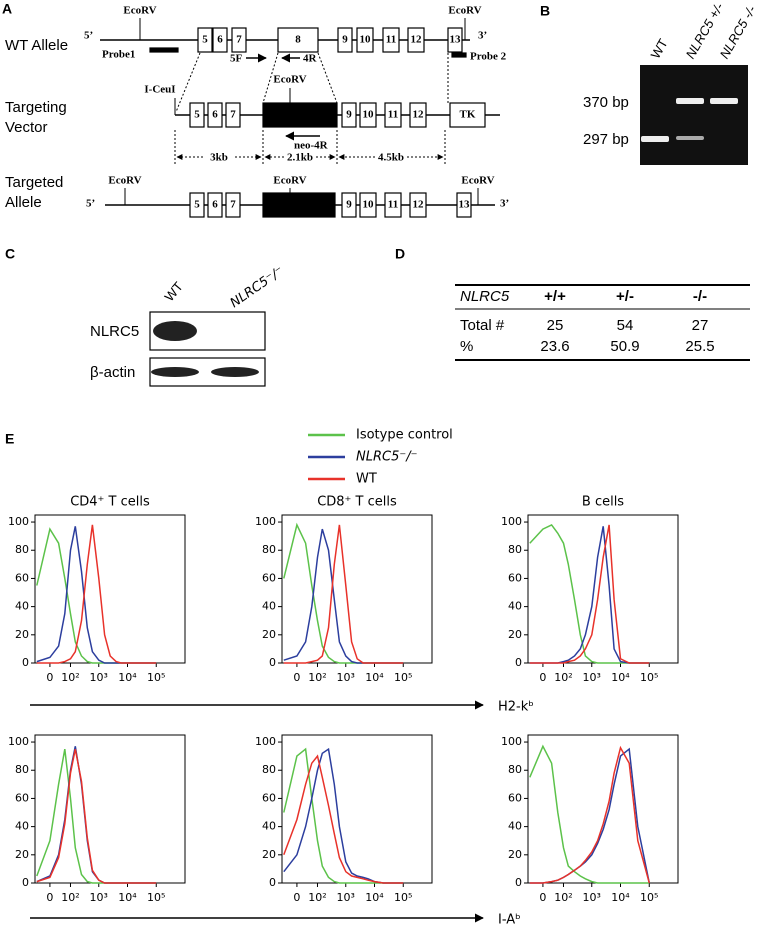 The width and height of the screenshot is (777, 930). What do you see at coordinates (34, 182) in the screenshot?
I see `row-title: Targeted` at bounding box center [34, 182].